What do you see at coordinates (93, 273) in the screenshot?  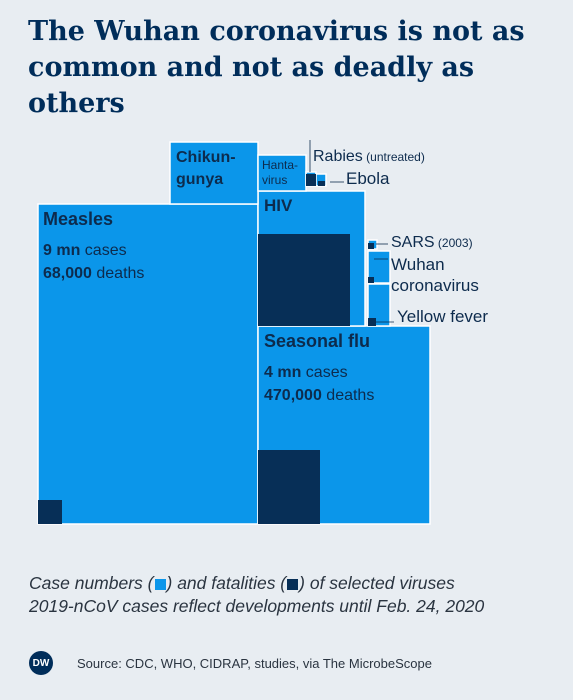 I see `label-measles-deaths: 68,000 deaths` at bounding box center [93, 273].